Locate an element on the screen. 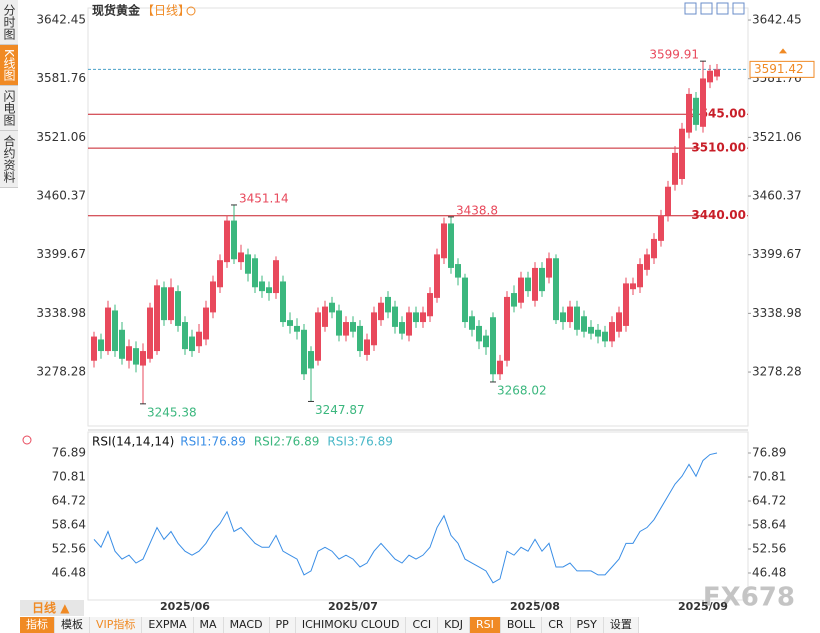 The image size is (820, 633). level-label: 3545.00 is located at coordinates (718, 114).